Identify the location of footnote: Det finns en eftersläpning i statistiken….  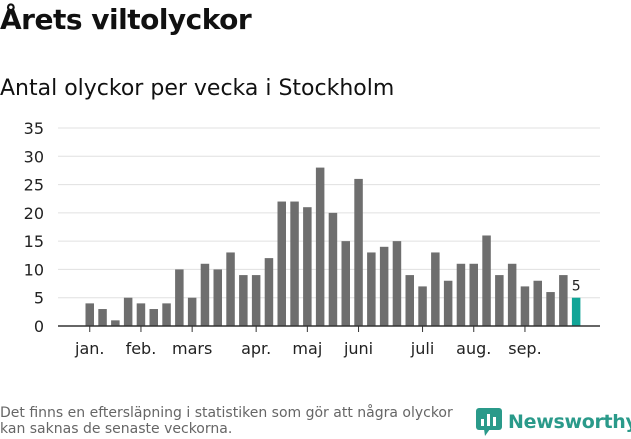
(226, 421).